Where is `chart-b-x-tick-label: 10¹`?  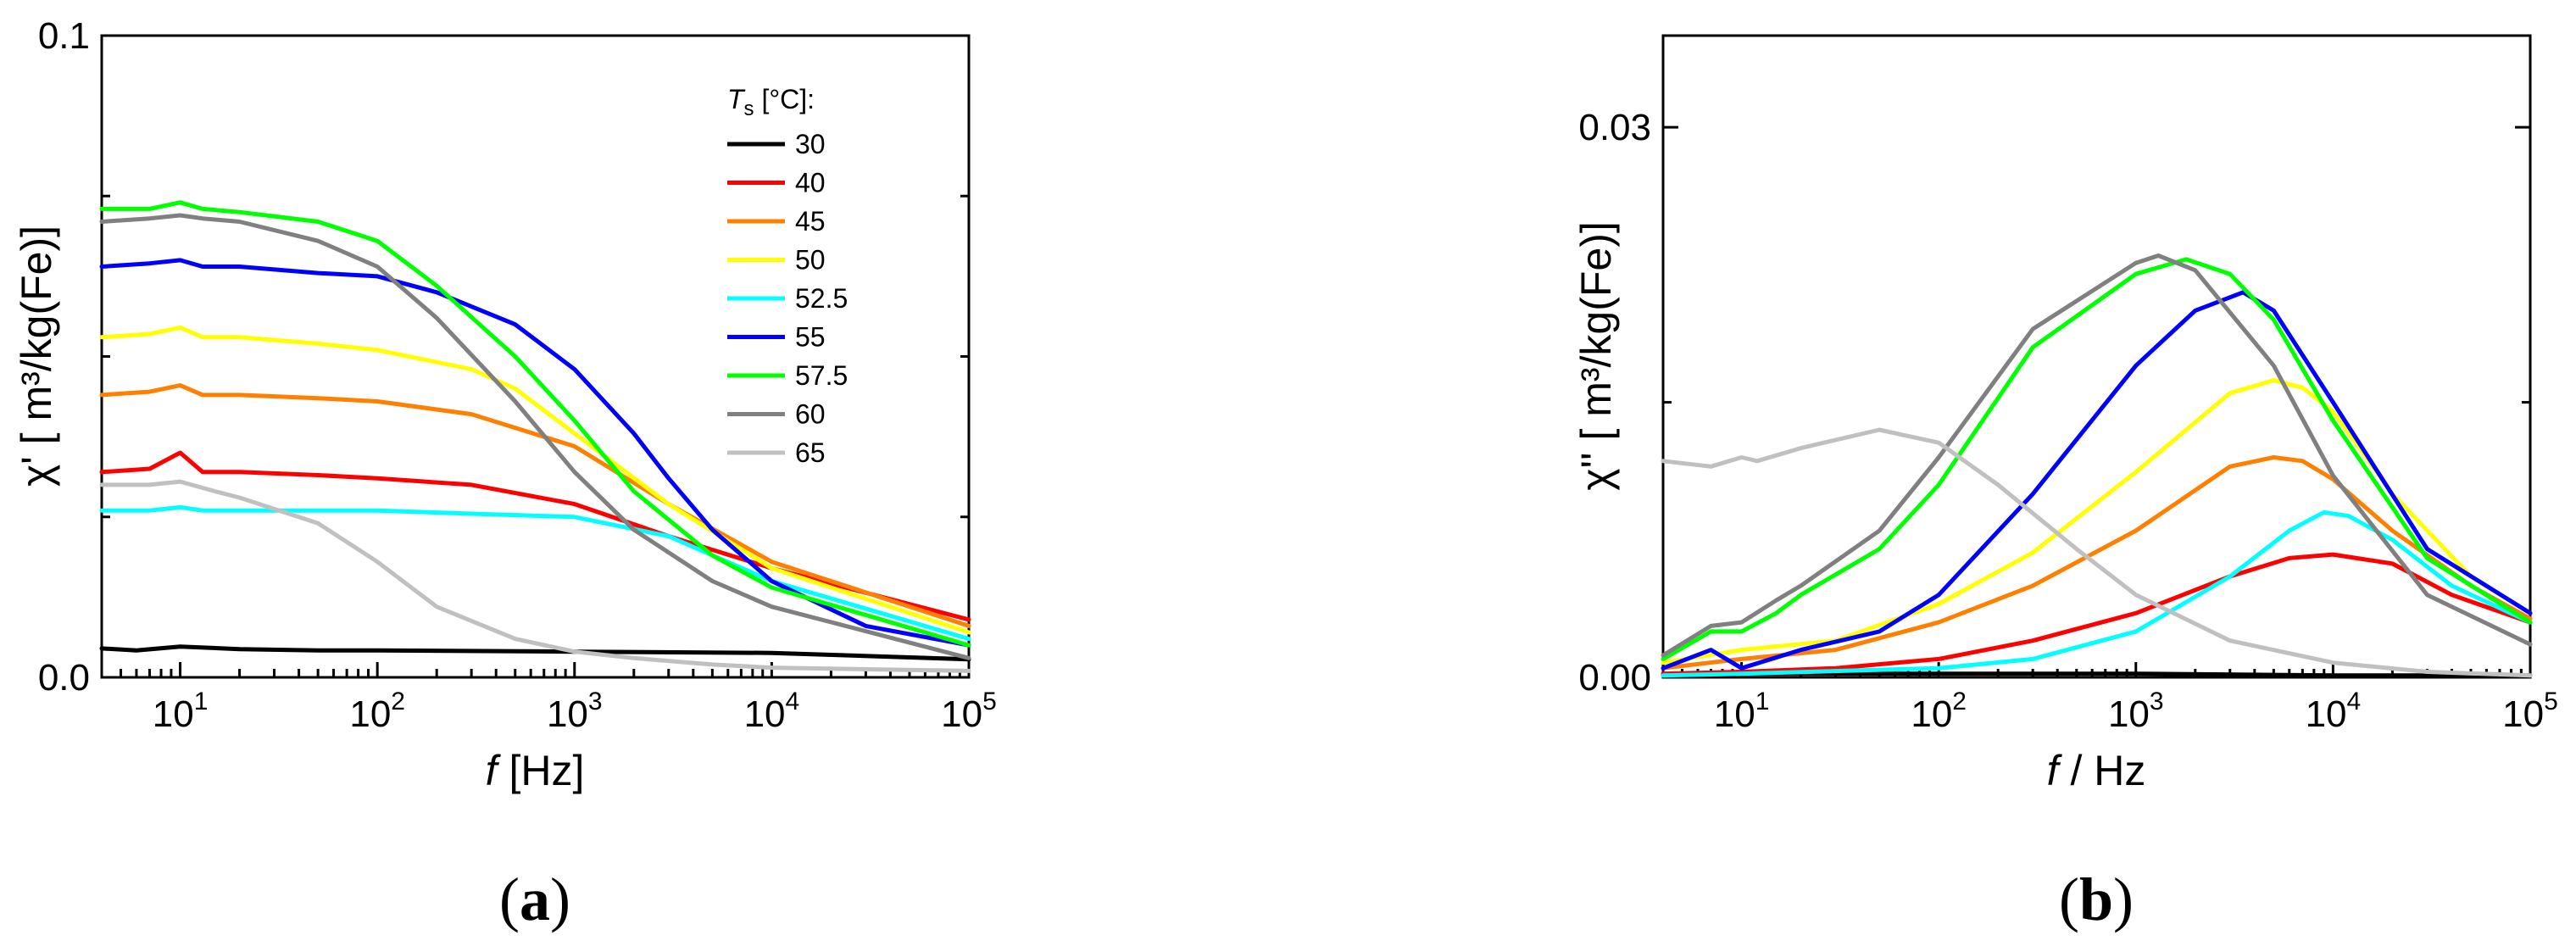 chart-b-x-tick-label: 10¹ is located at coordinates (1742, 711).